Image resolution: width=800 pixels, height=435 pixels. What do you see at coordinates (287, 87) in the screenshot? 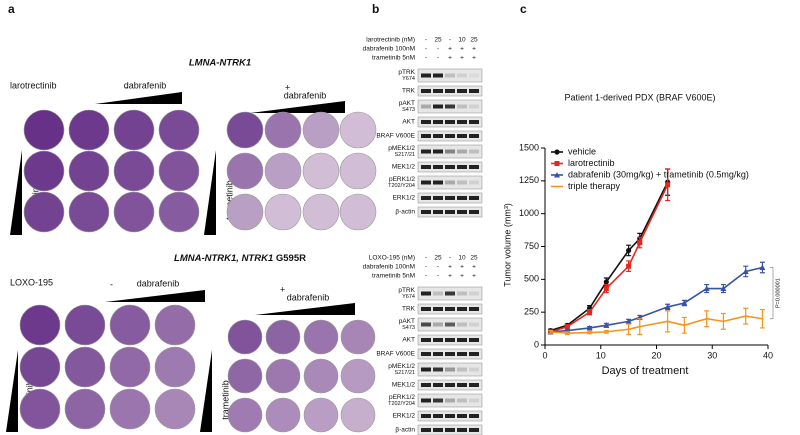
I see `treated-label: +` at bounding box center [287, 87].